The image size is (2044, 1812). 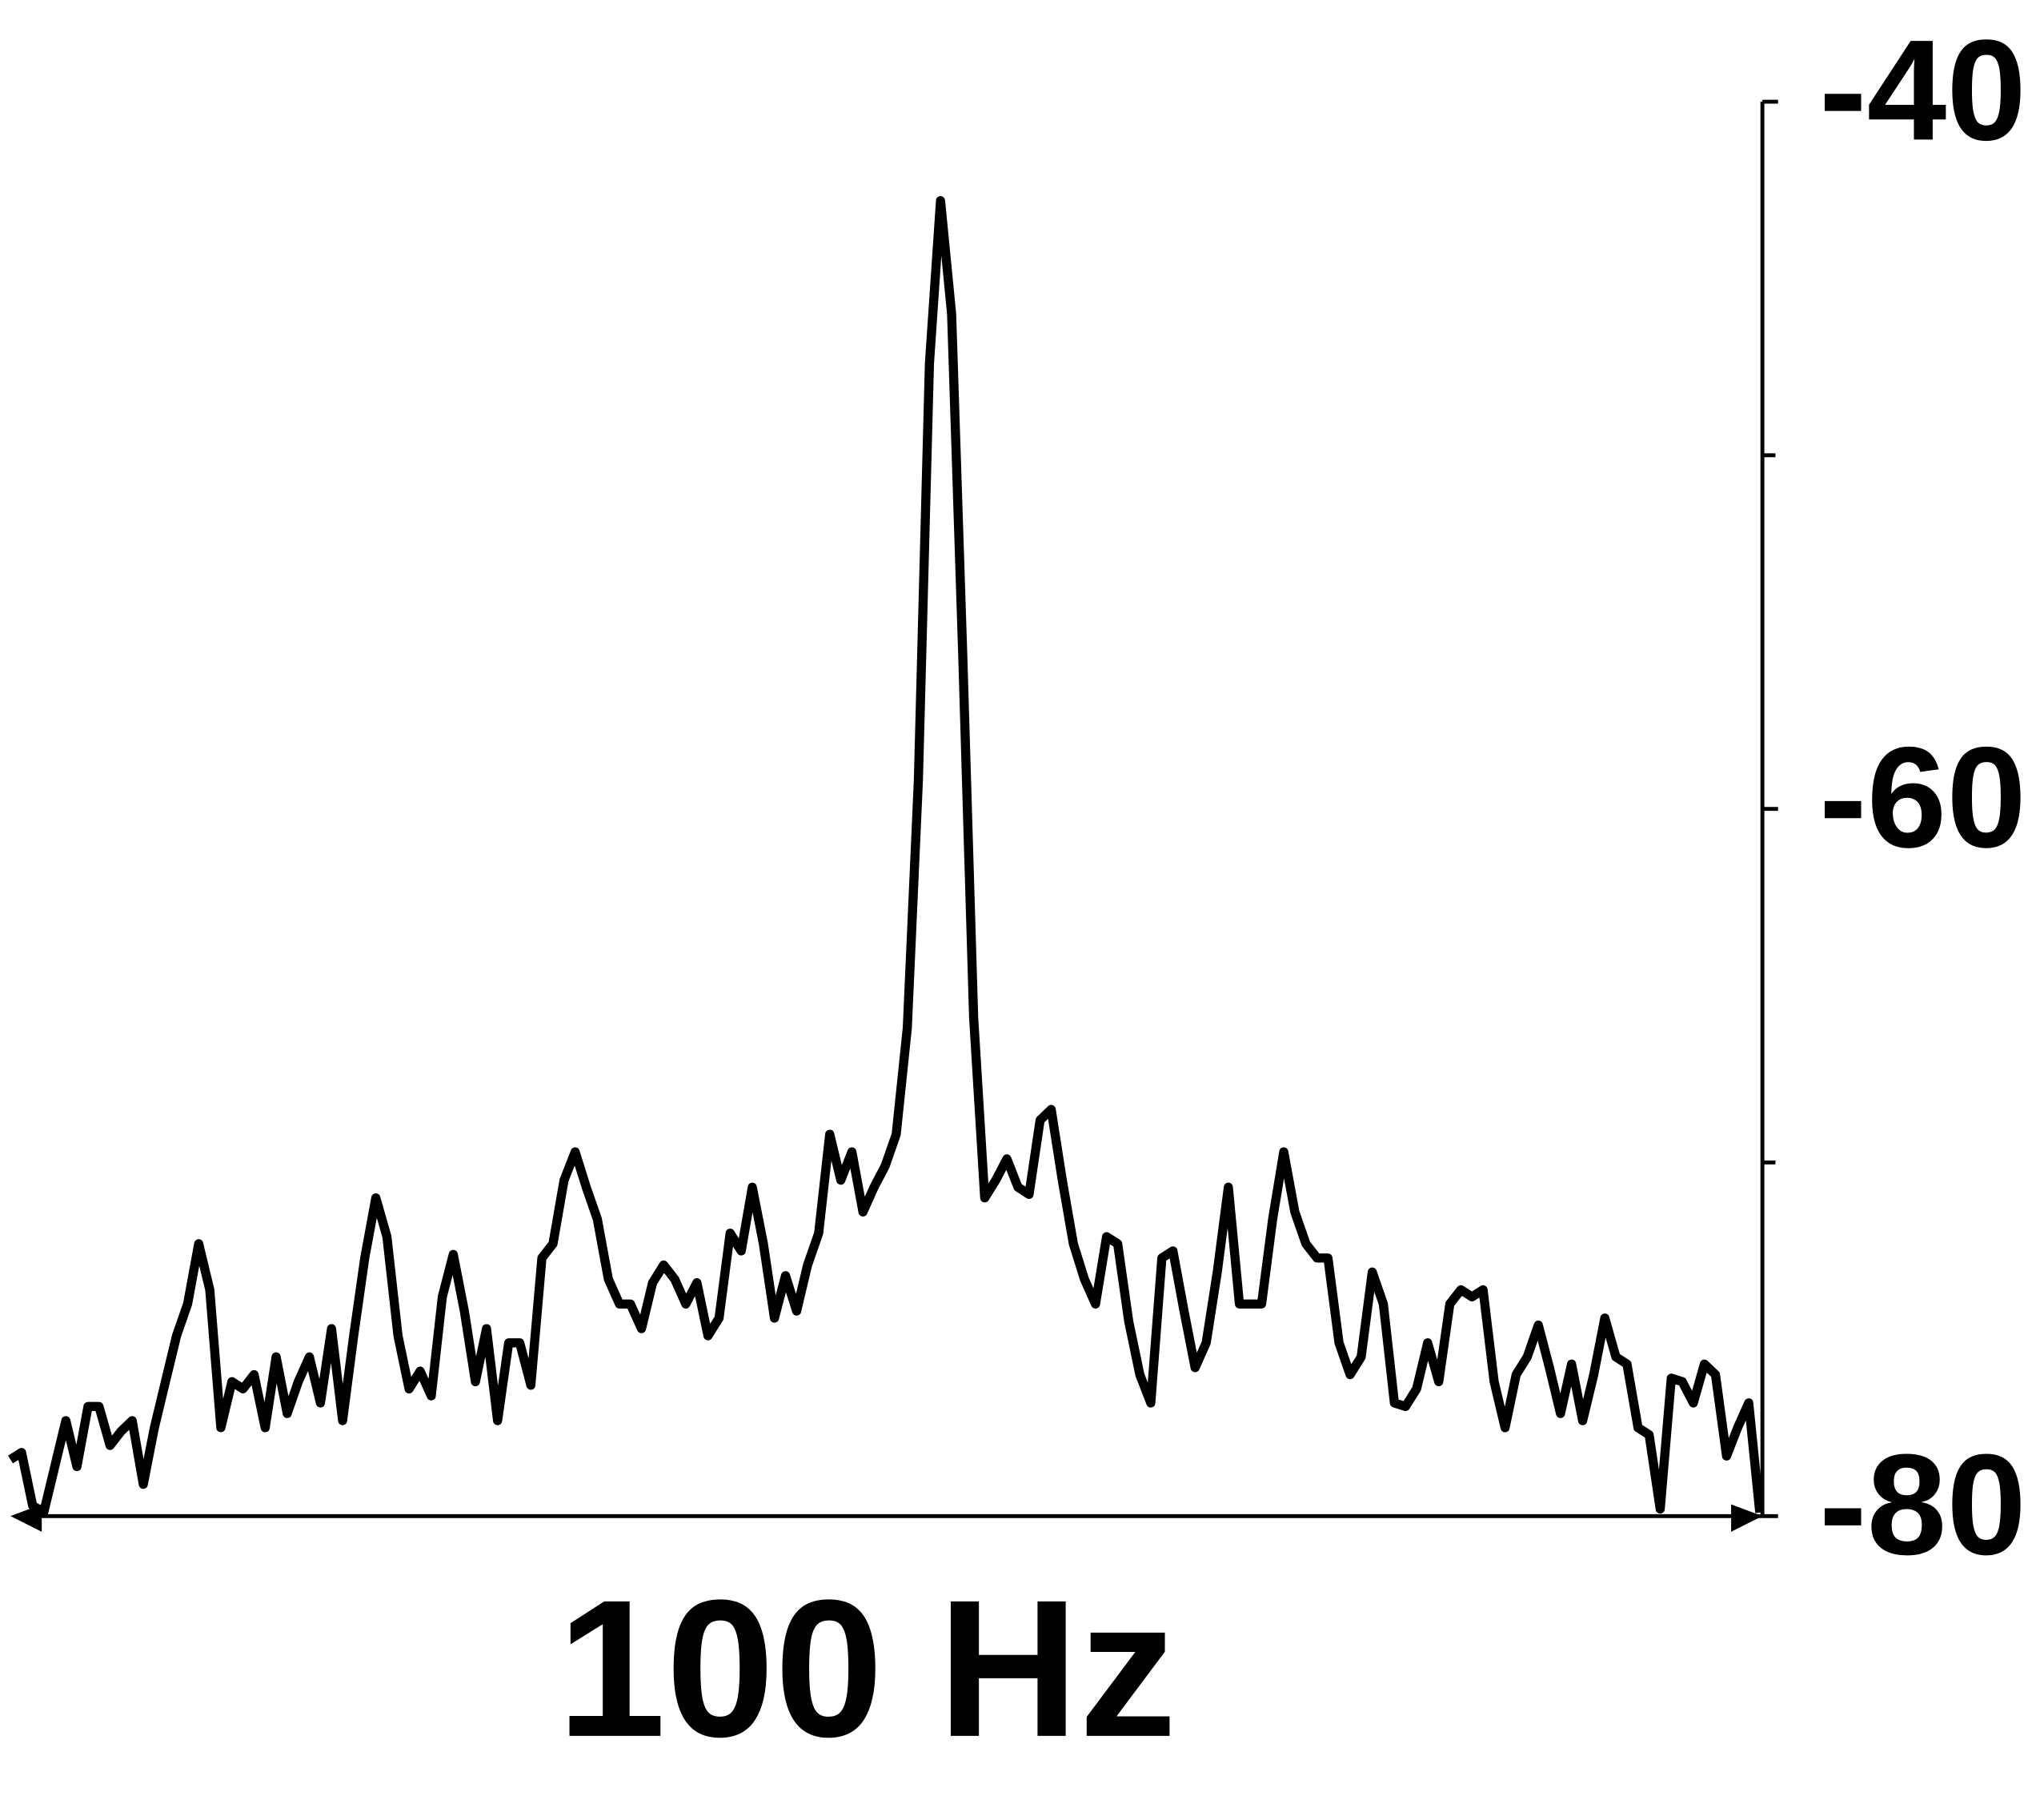 I want to click on y-tick-label: -40, so click(x=1922, y=90).